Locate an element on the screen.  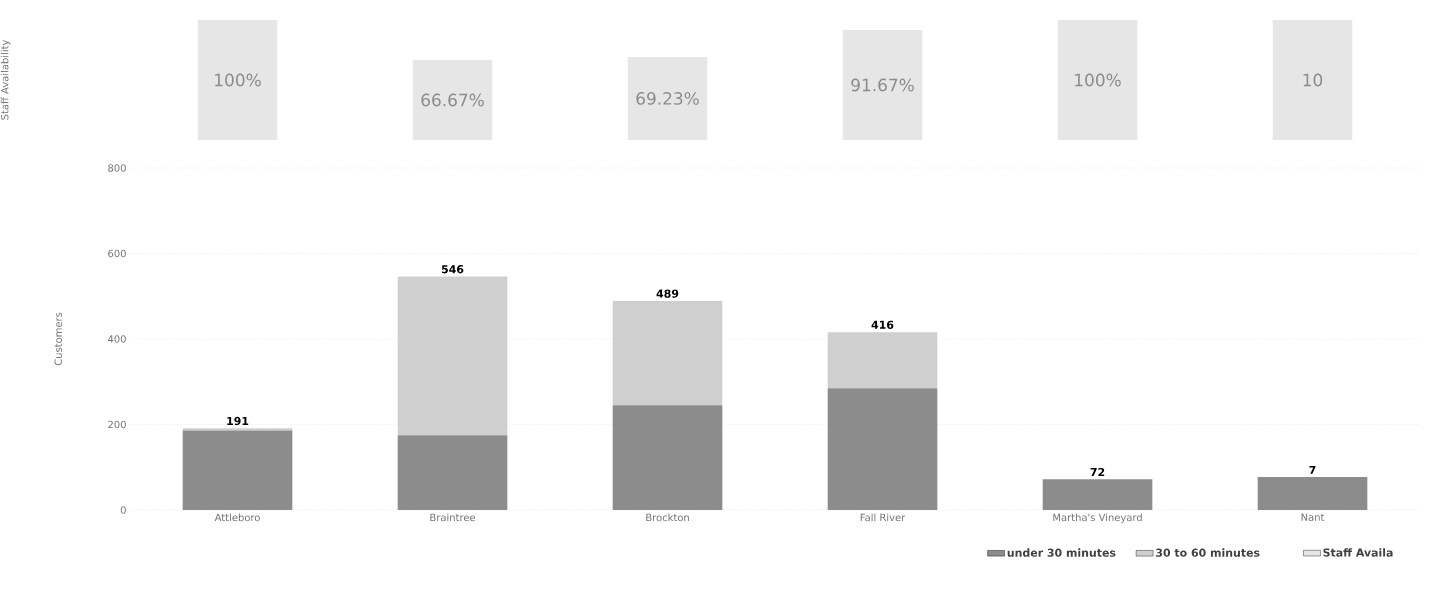
y-tick-label: 200 is located at coordinates (117, 424).